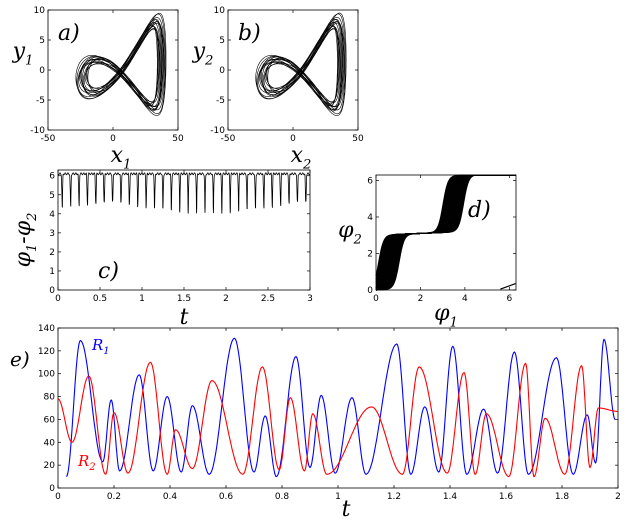 This screenshot has width=630, height=523. What do you see at coordinates (50, 420) in the screenshot?
I see `y-tick-label: 60` at bounding box center [50, 420].